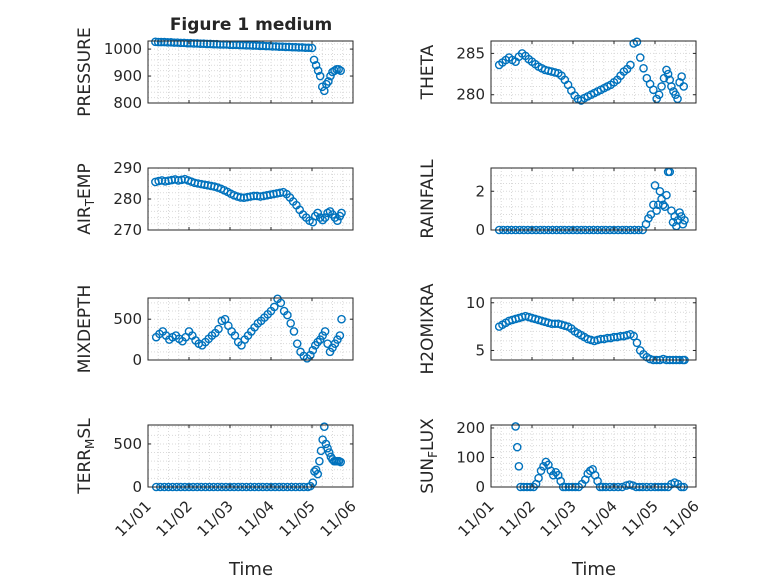 This screenshot has height=583, width=778. Describe the element at coordinates (428, 476) in the screenshot. I see `y-axis-label-part: SUN` at that location.